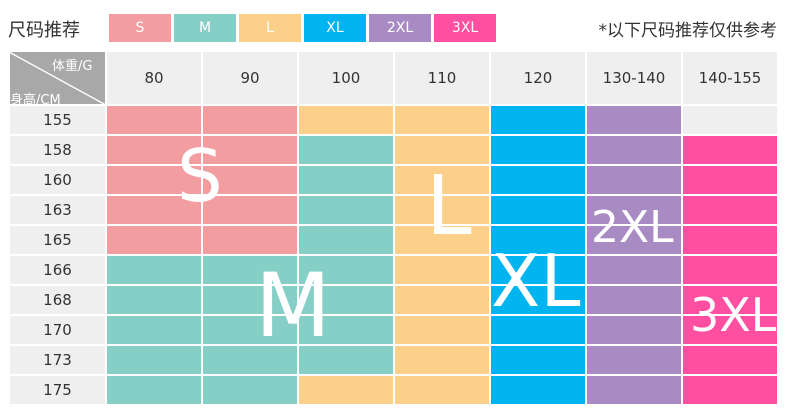 Image resolution: width=790 pixels, height=420 pixels. I want to click on disclaimer-note: *以下尺码推荐仅供参考, so click(688, 31).